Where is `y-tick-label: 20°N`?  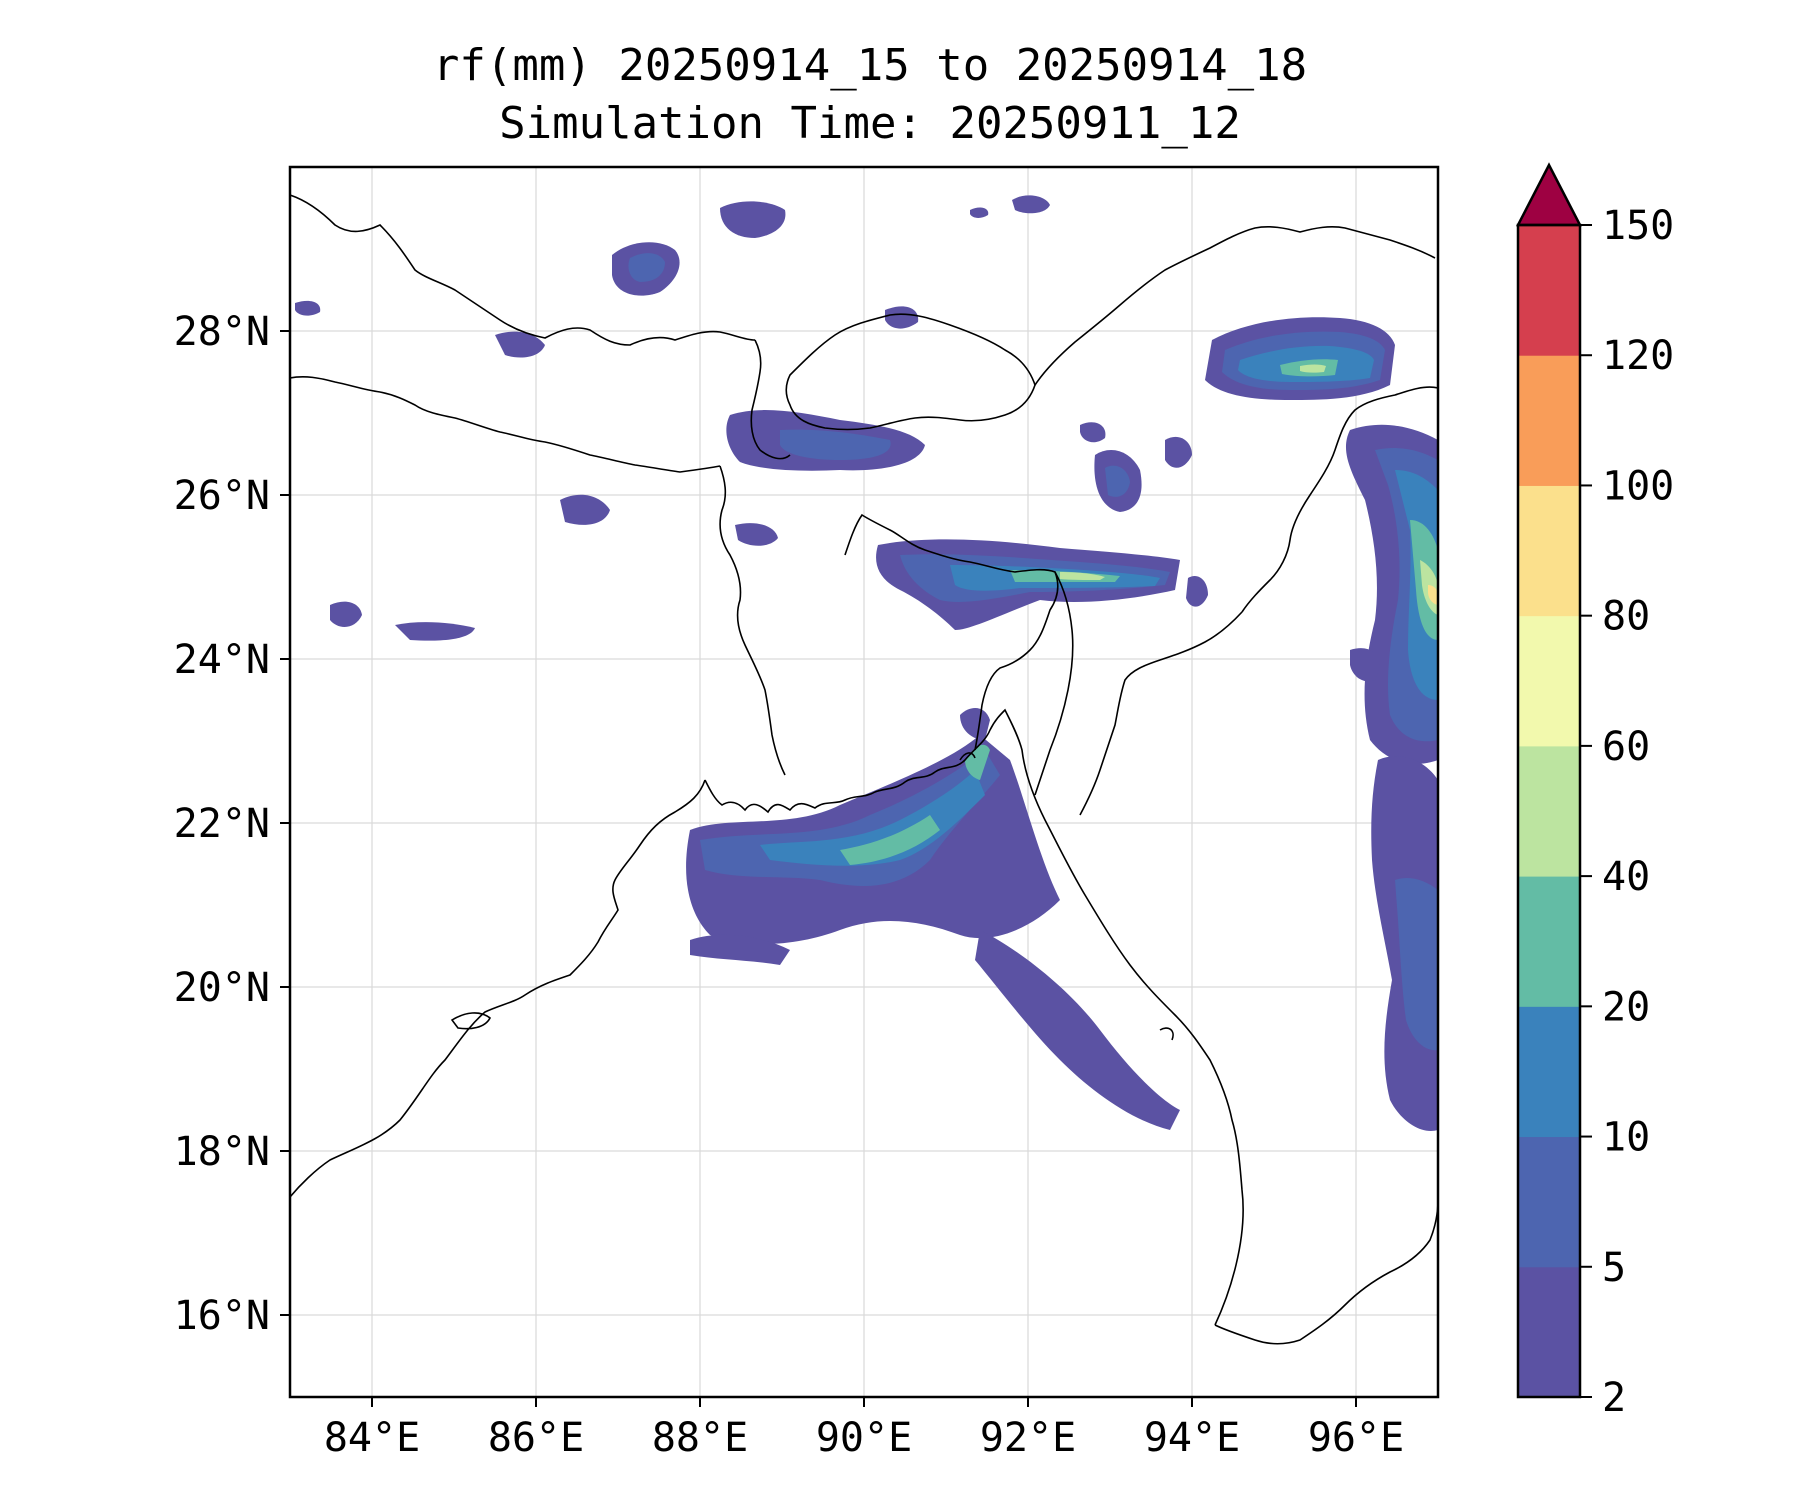 y-tick-label: 20°N is located at coordinates (222, 988).